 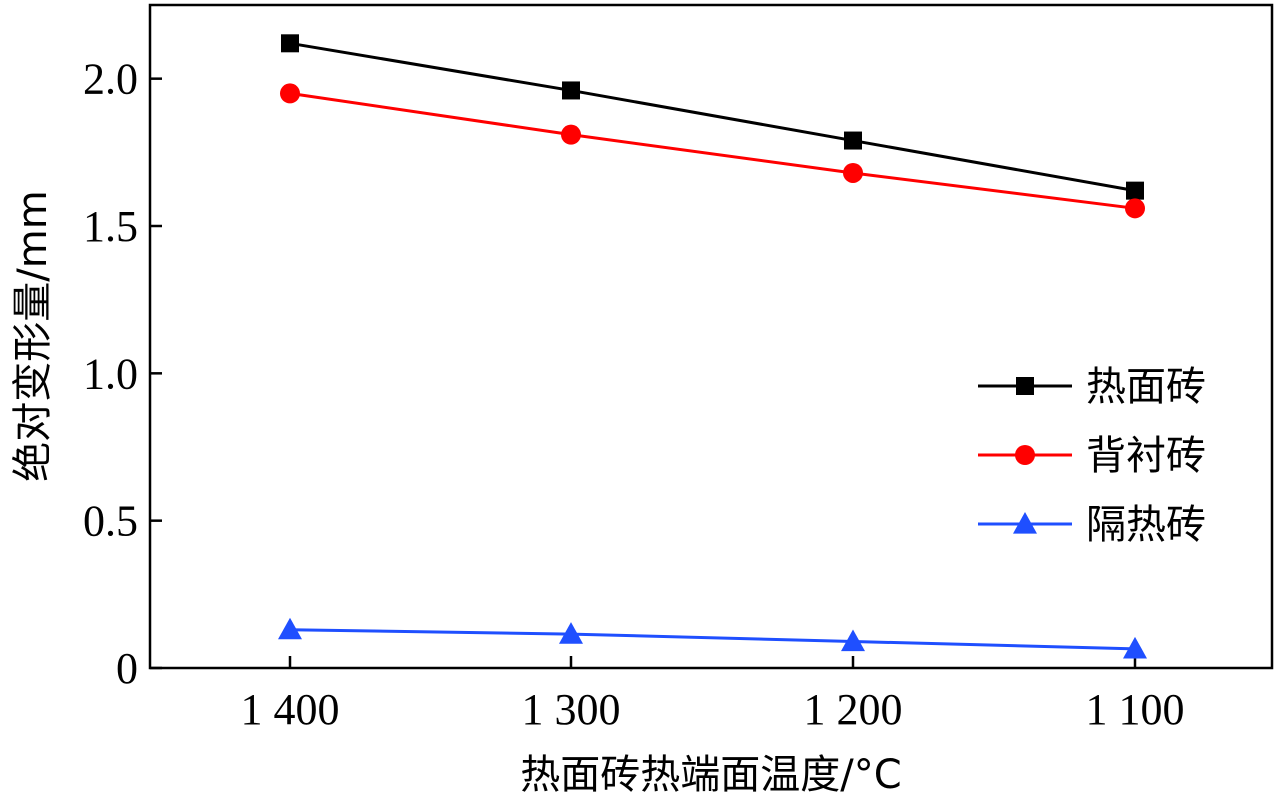 I want to click on x-tick-label: 1 300, so click(x=571, y=709).